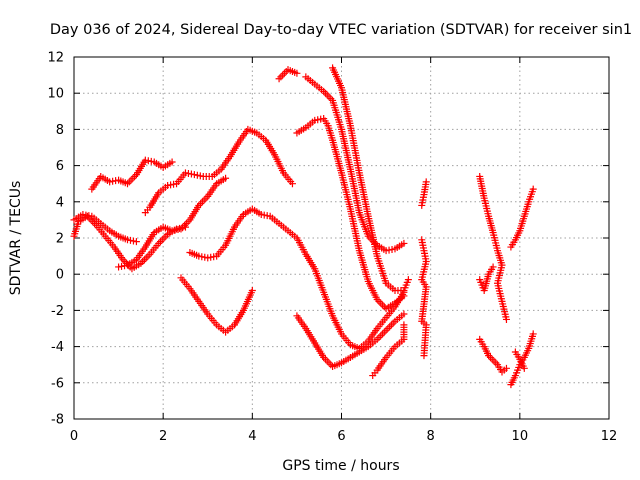 Image resolution: width=640 pixels, height=480 pixels. What do you see at coordinates (341, 436) in the screenshot?
I see `x-tick-label: 6` at bounding box center [341, 436].